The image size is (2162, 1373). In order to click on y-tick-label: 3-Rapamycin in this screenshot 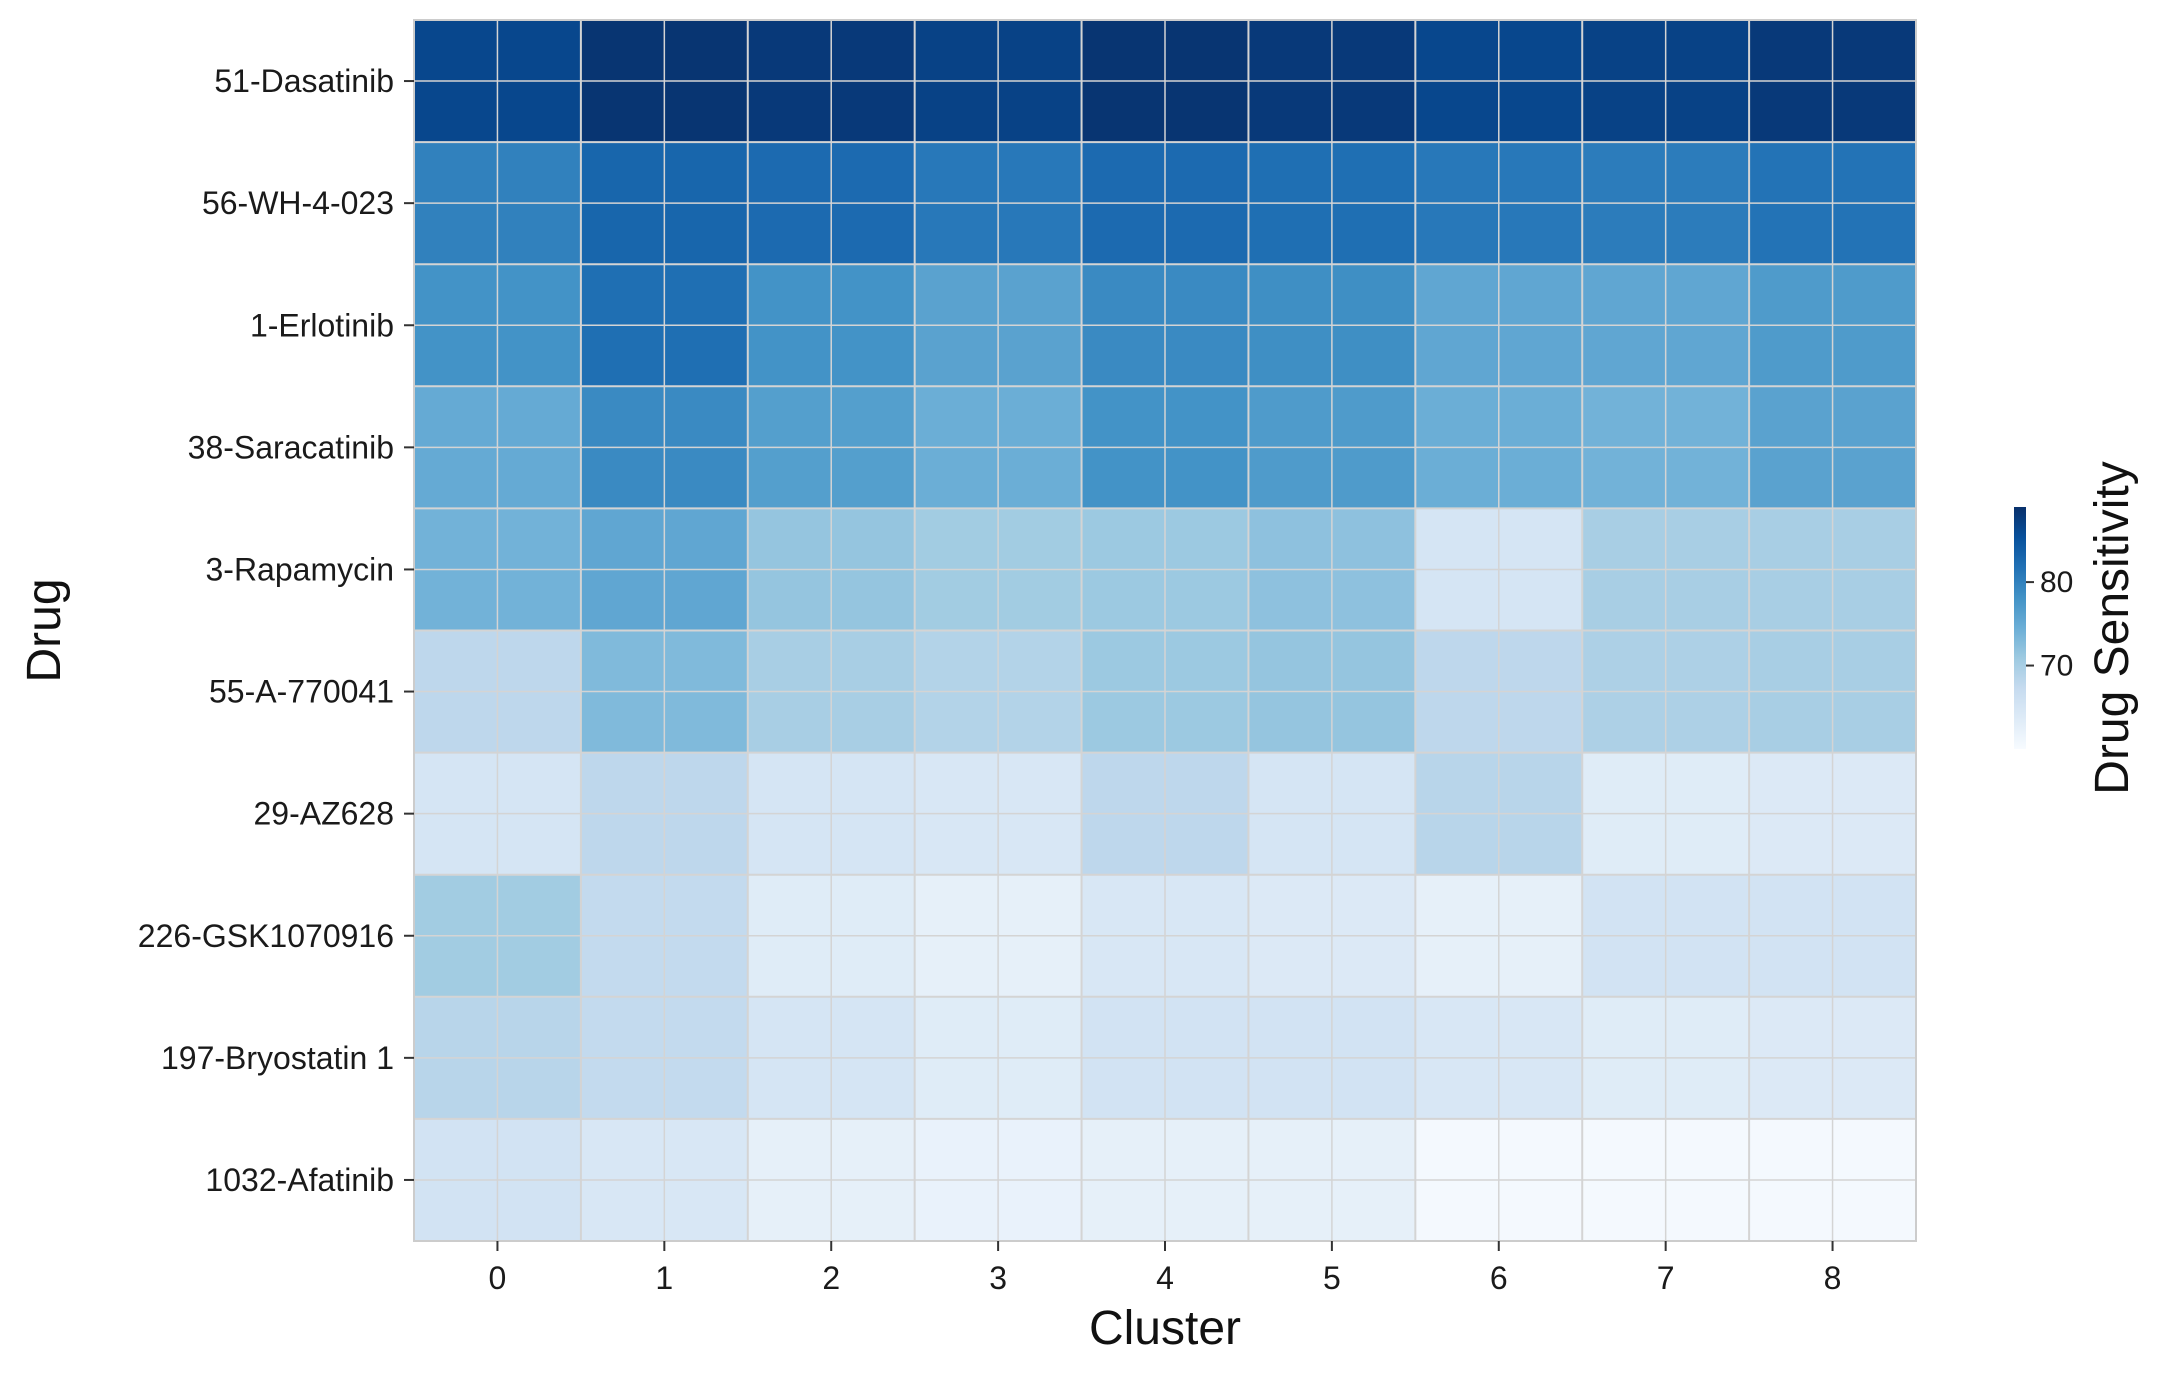, I will do `click(299, 569)`.